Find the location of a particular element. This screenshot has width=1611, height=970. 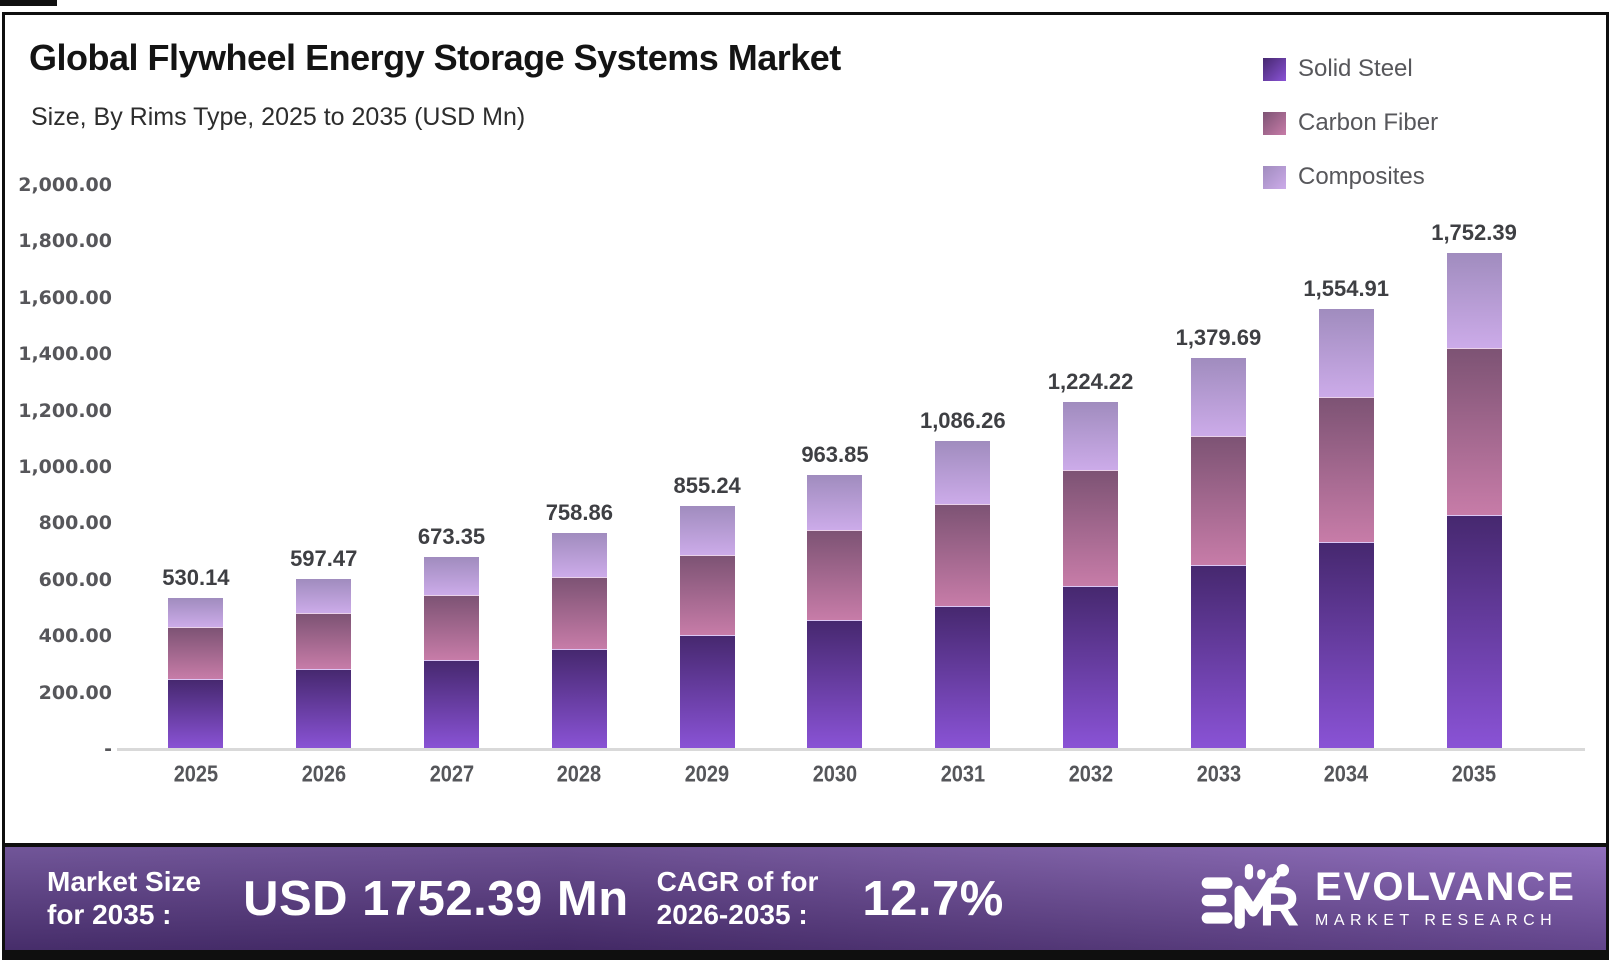

bar-total-label: 963.85 is located at coordinates (835, 455).